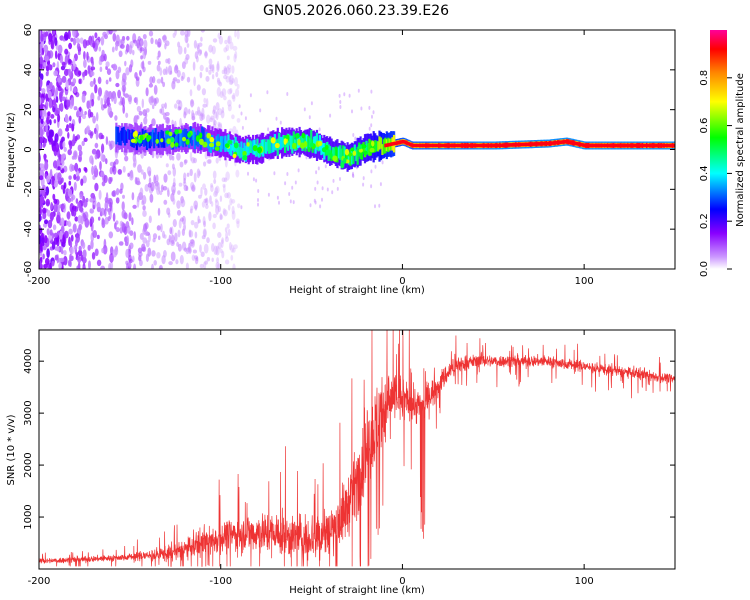 This screenshot has height=600, width=750. I want to click on x-tick-label: -200, so click(39, 281).